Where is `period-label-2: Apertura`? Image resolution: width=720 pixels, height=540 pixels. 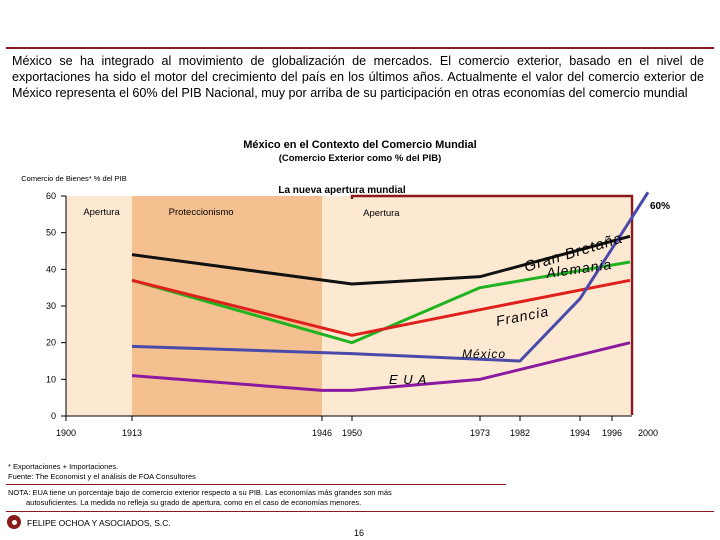
period-label-2: Apertura is located at coordinates (381, 213).